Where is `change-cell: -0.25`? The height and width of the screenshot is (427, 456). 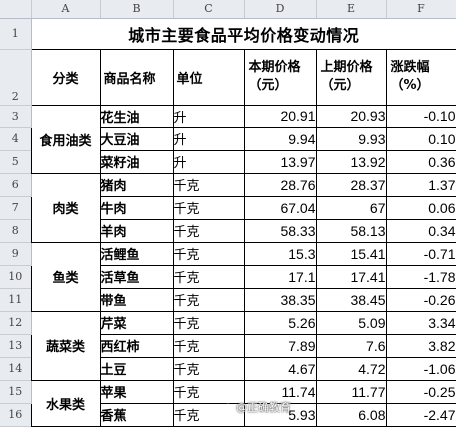 change-cell: -0.25 is located at coordinates (420, 391).